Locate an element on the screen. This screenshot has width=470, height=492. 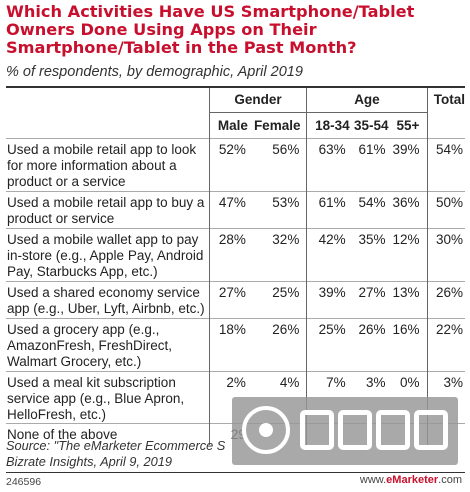
cell-value: 35% is located at coordinates (373, 254).